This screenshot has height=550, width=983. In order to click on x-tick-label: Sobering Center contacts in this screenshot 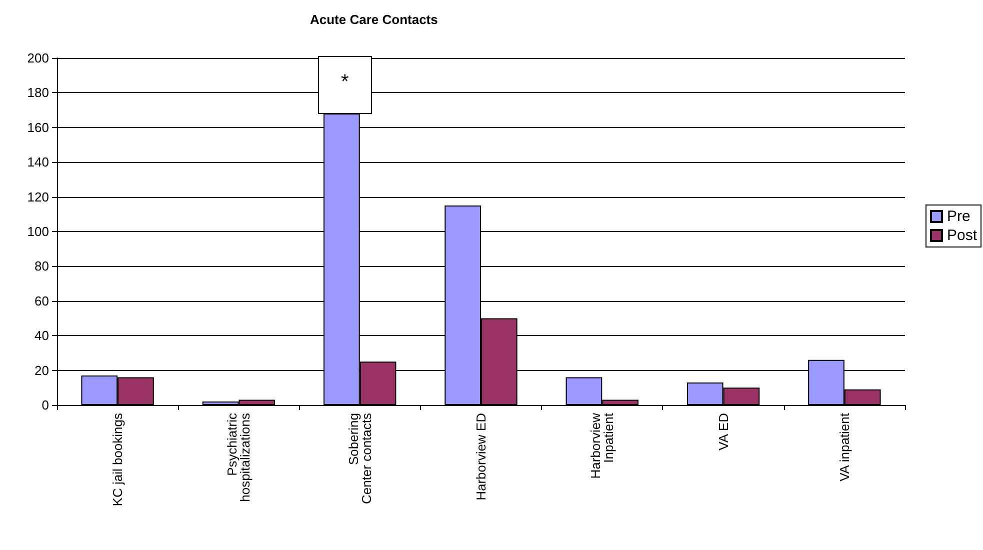, I will do `click(360, 458)`.